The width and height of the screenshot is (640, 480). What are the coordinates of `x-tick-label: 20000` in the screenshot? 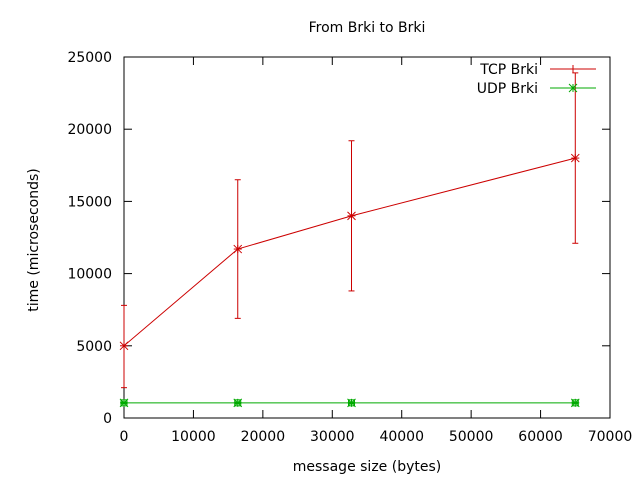 It's located at (263, 437).